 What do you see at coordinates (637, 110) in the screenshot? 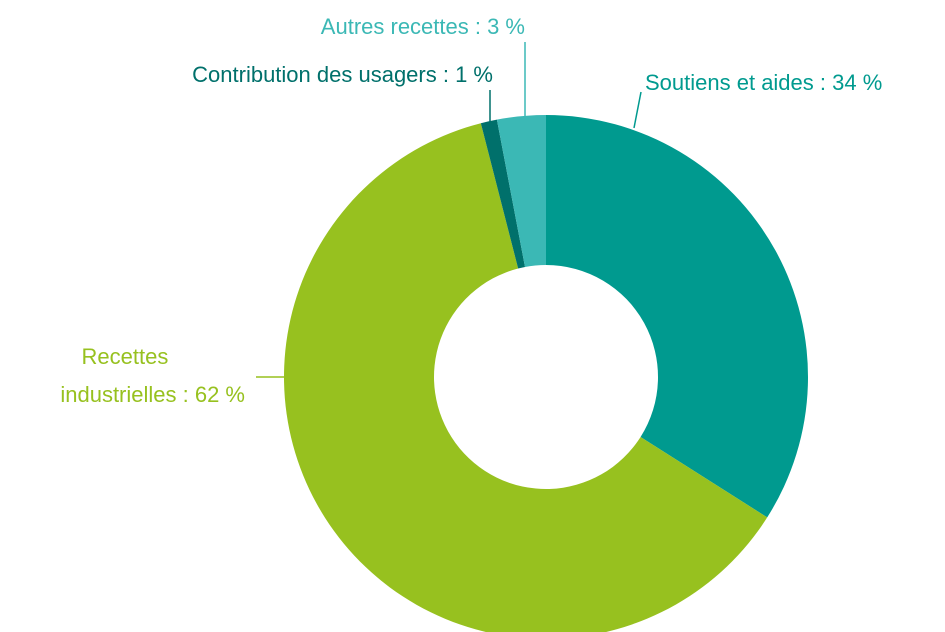
I see `leader-line` at bounding box center [637, 110].